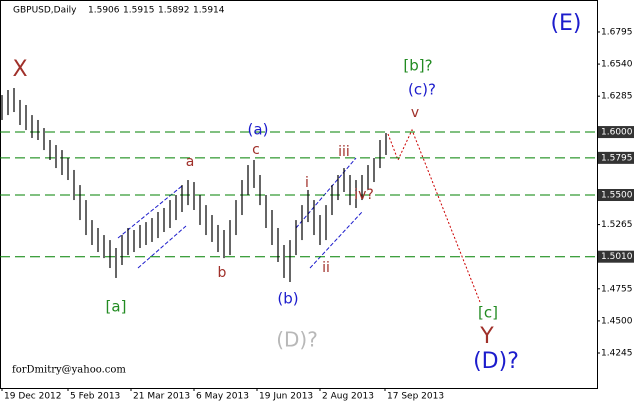 The height and width of the screenshot is (405, 634). I want to click on x-tick-label: 5 Feb 2013, so click(95, 397).